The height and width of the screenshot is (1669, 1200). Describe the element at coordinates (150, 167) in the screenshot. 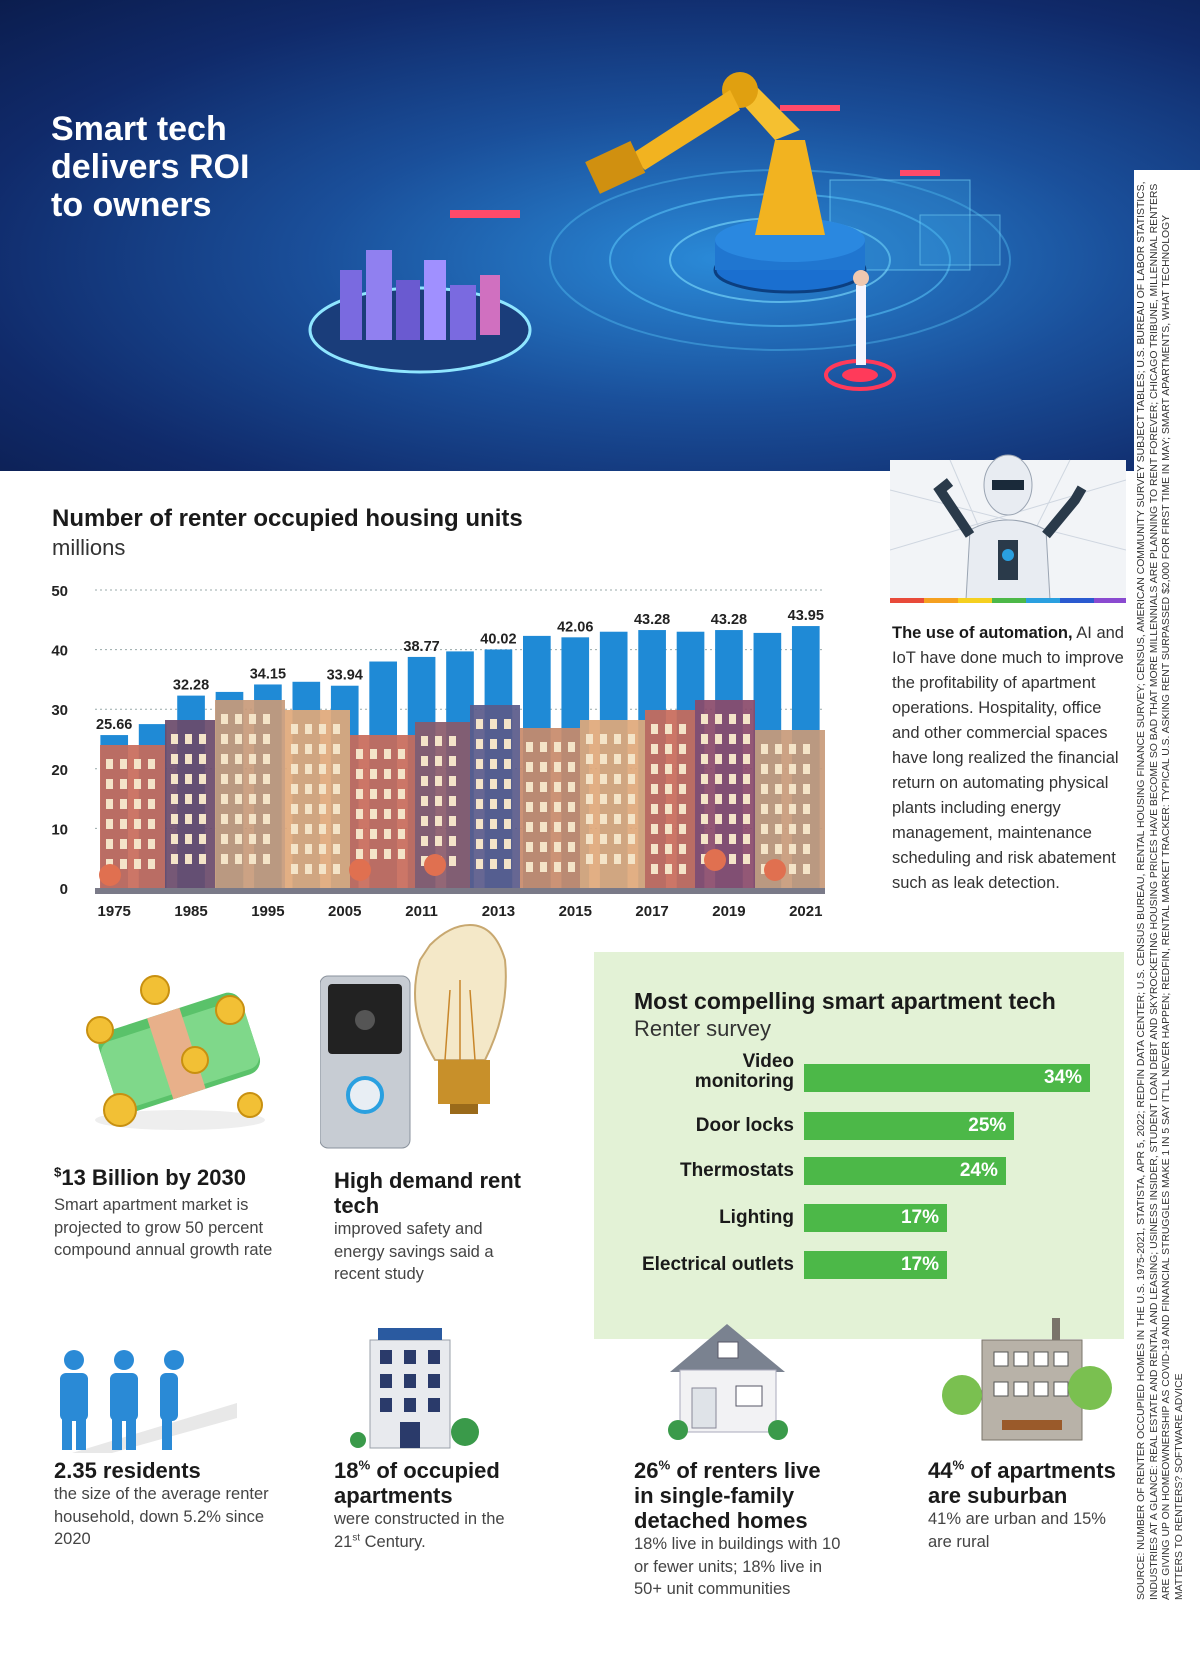

I see `hero-title: Smart tech delivers ROI to owners` at that location.